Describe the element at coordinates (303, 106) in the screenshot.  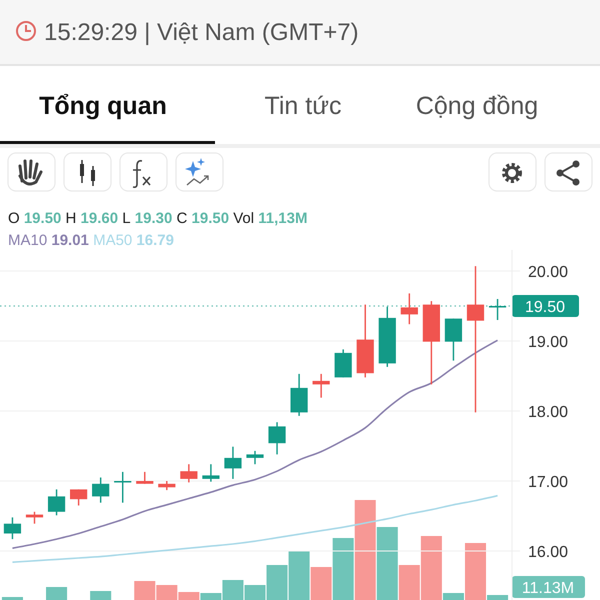
I see `text: Tin tức` at that location.